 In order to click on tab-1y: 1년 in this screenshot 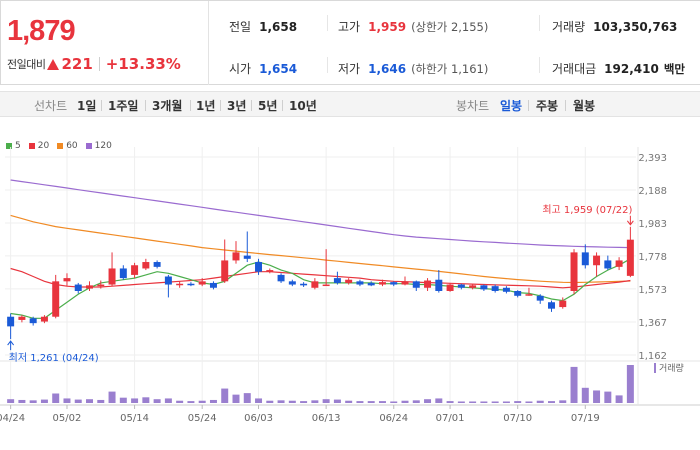, I will do `click(206, 106)`.